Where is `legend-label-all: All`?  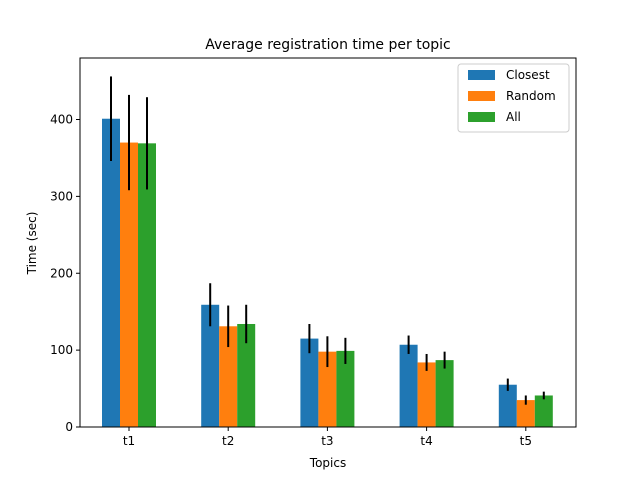
legend-label-all: All is located at coordinates (513, 117).